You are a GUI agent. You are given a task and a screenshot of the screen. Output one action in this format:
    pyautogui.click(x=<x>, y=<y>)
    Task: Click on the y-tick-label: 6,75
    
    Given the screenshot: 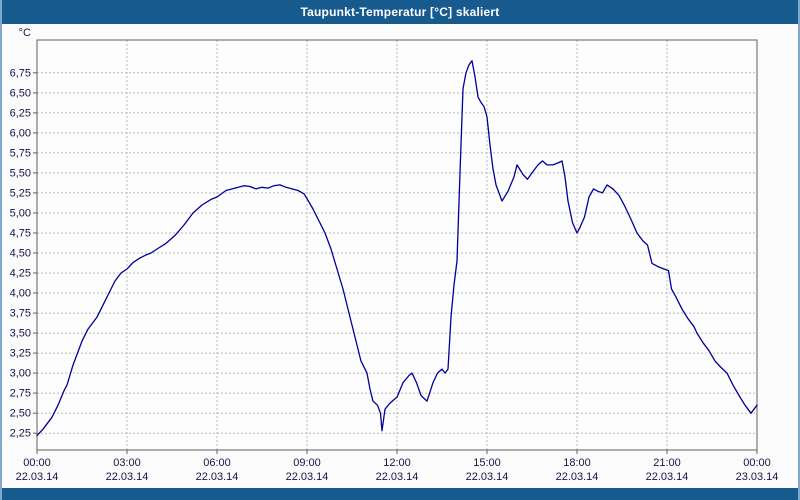 What is the action you would take?
    pyautogui.click(x=20, y=73)
    